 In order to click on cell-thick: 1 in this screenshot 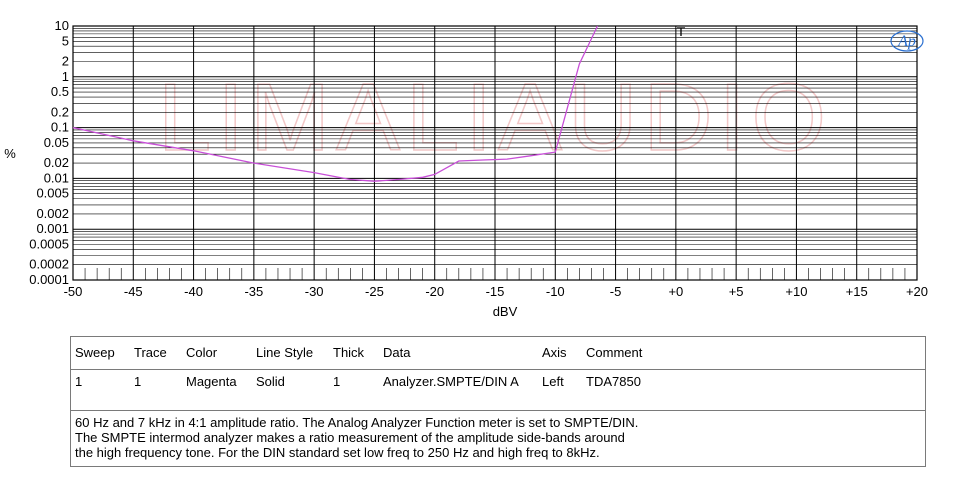, I will do `click(337, 381)`.